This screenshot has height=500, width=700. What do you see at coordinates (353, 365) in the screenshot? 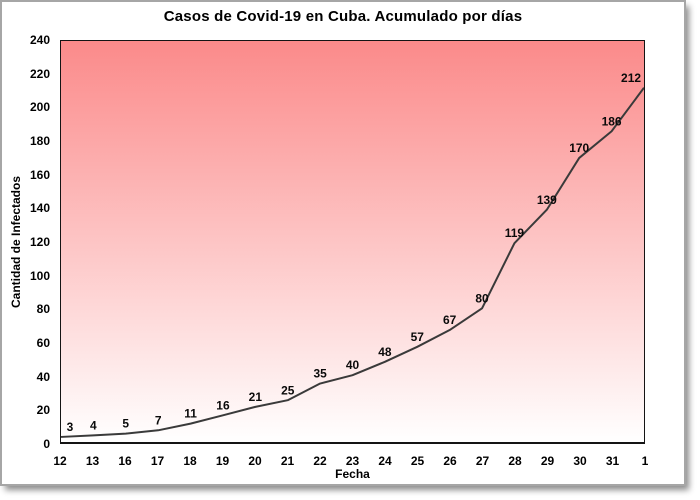
I see `data-point-label: 40` at bounding box center [353, 365].